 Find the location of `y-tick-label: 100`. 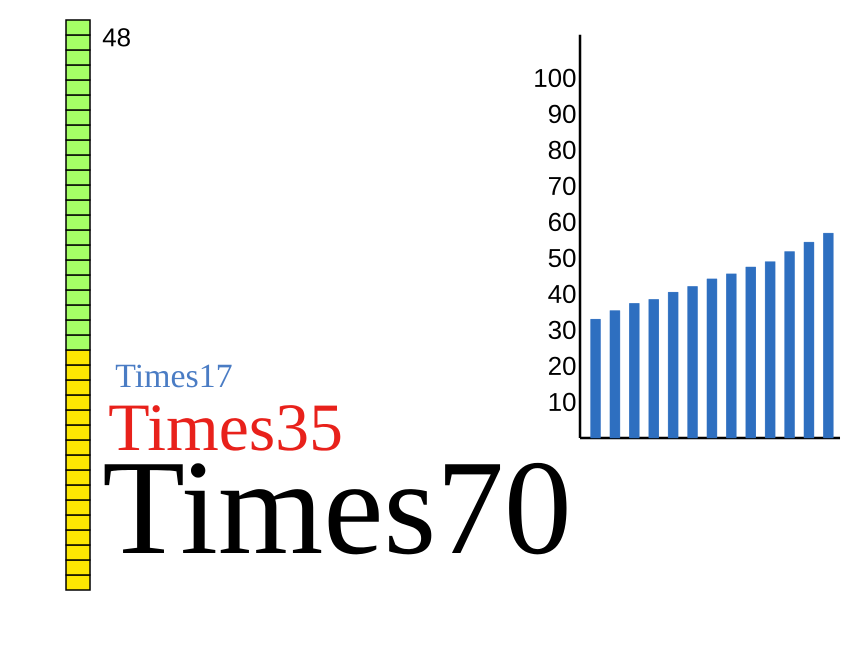

y-tick-label: 100 is located at coordinates (555, 78).